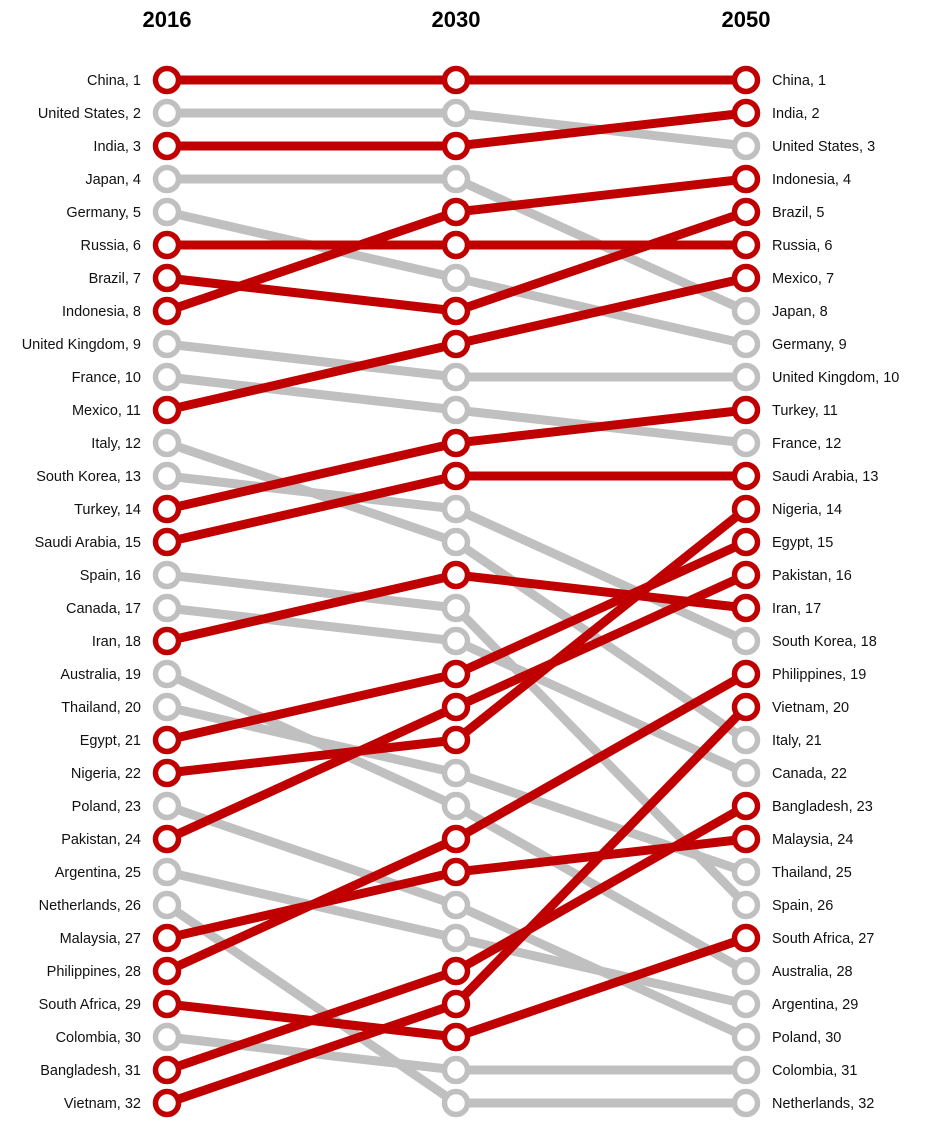 The height and width of the screenshot is (1133, 936). Describe the element at coordinates (746, 740) in the screenshot. I see `rank-marker-italy-2050` at that location.